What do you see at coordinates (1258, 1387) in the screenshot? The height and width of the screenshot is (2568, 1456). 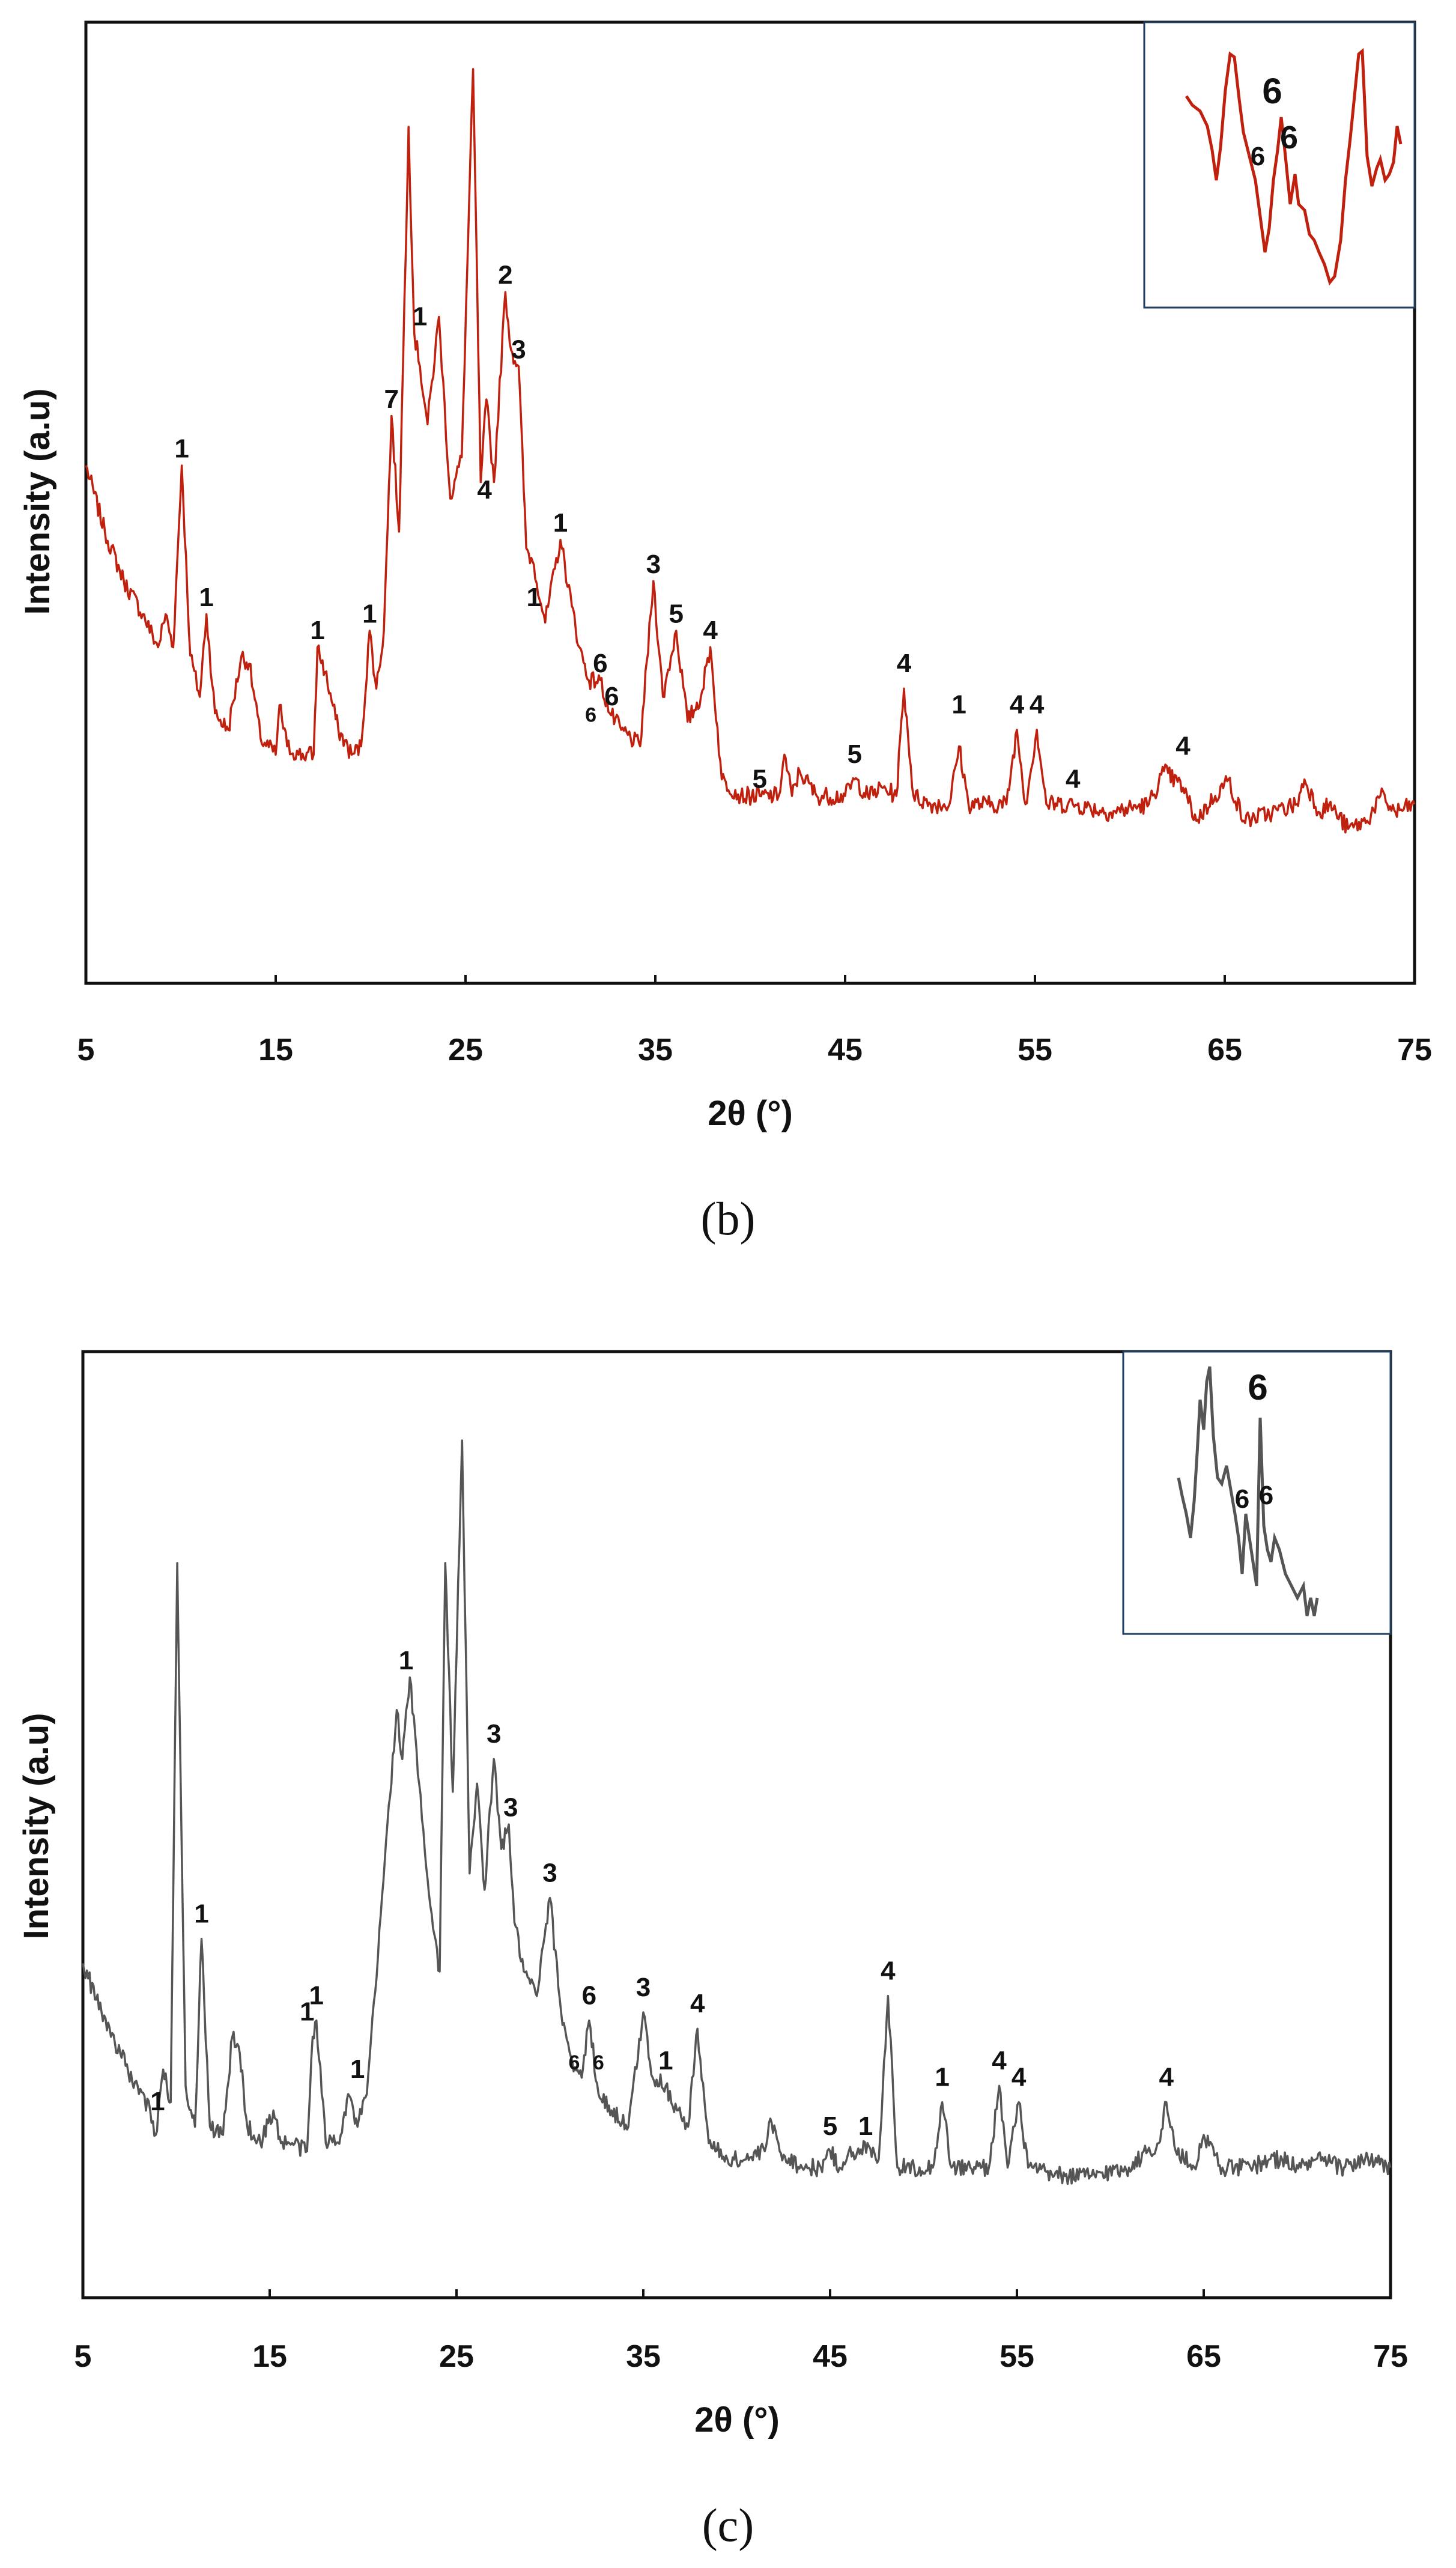 I see `inset-label-large-c: 6` at bounding box center [1258, 1387].